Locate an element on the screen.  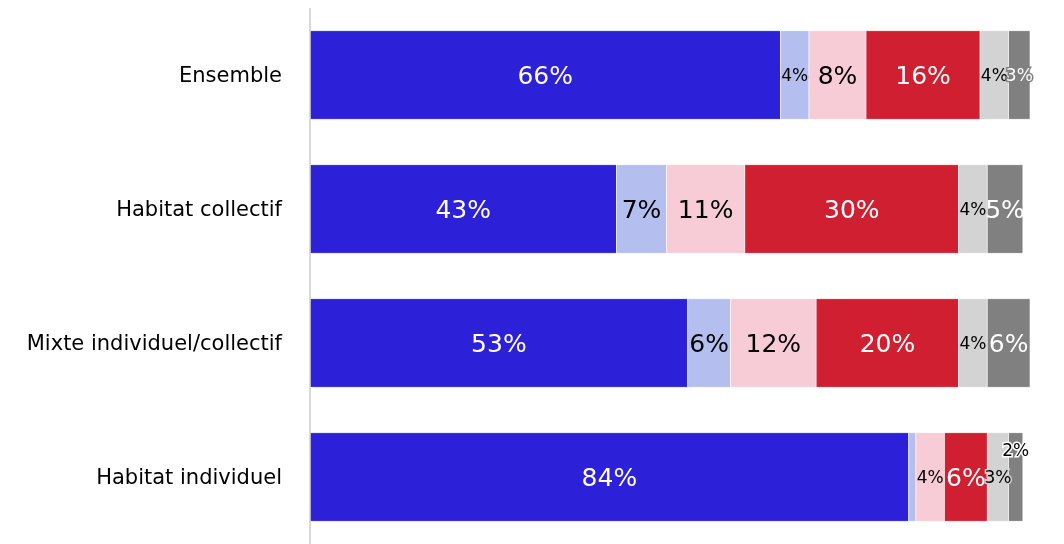
data-label: 43% is located at coordinates (463, 209).